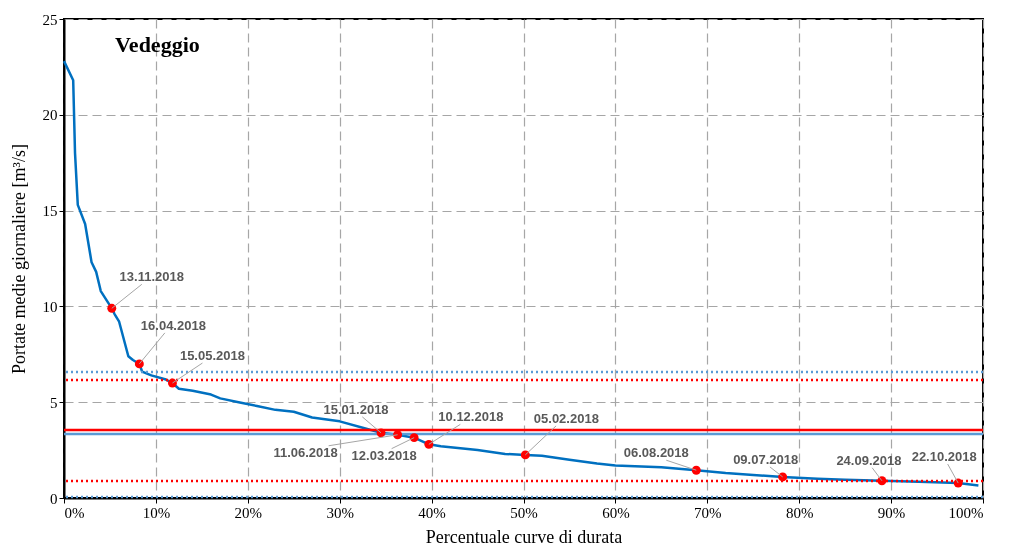 The image size is (1016, 557). Describe the element at coordinates (139, 364) in the screenshot. I see `point` at that location.